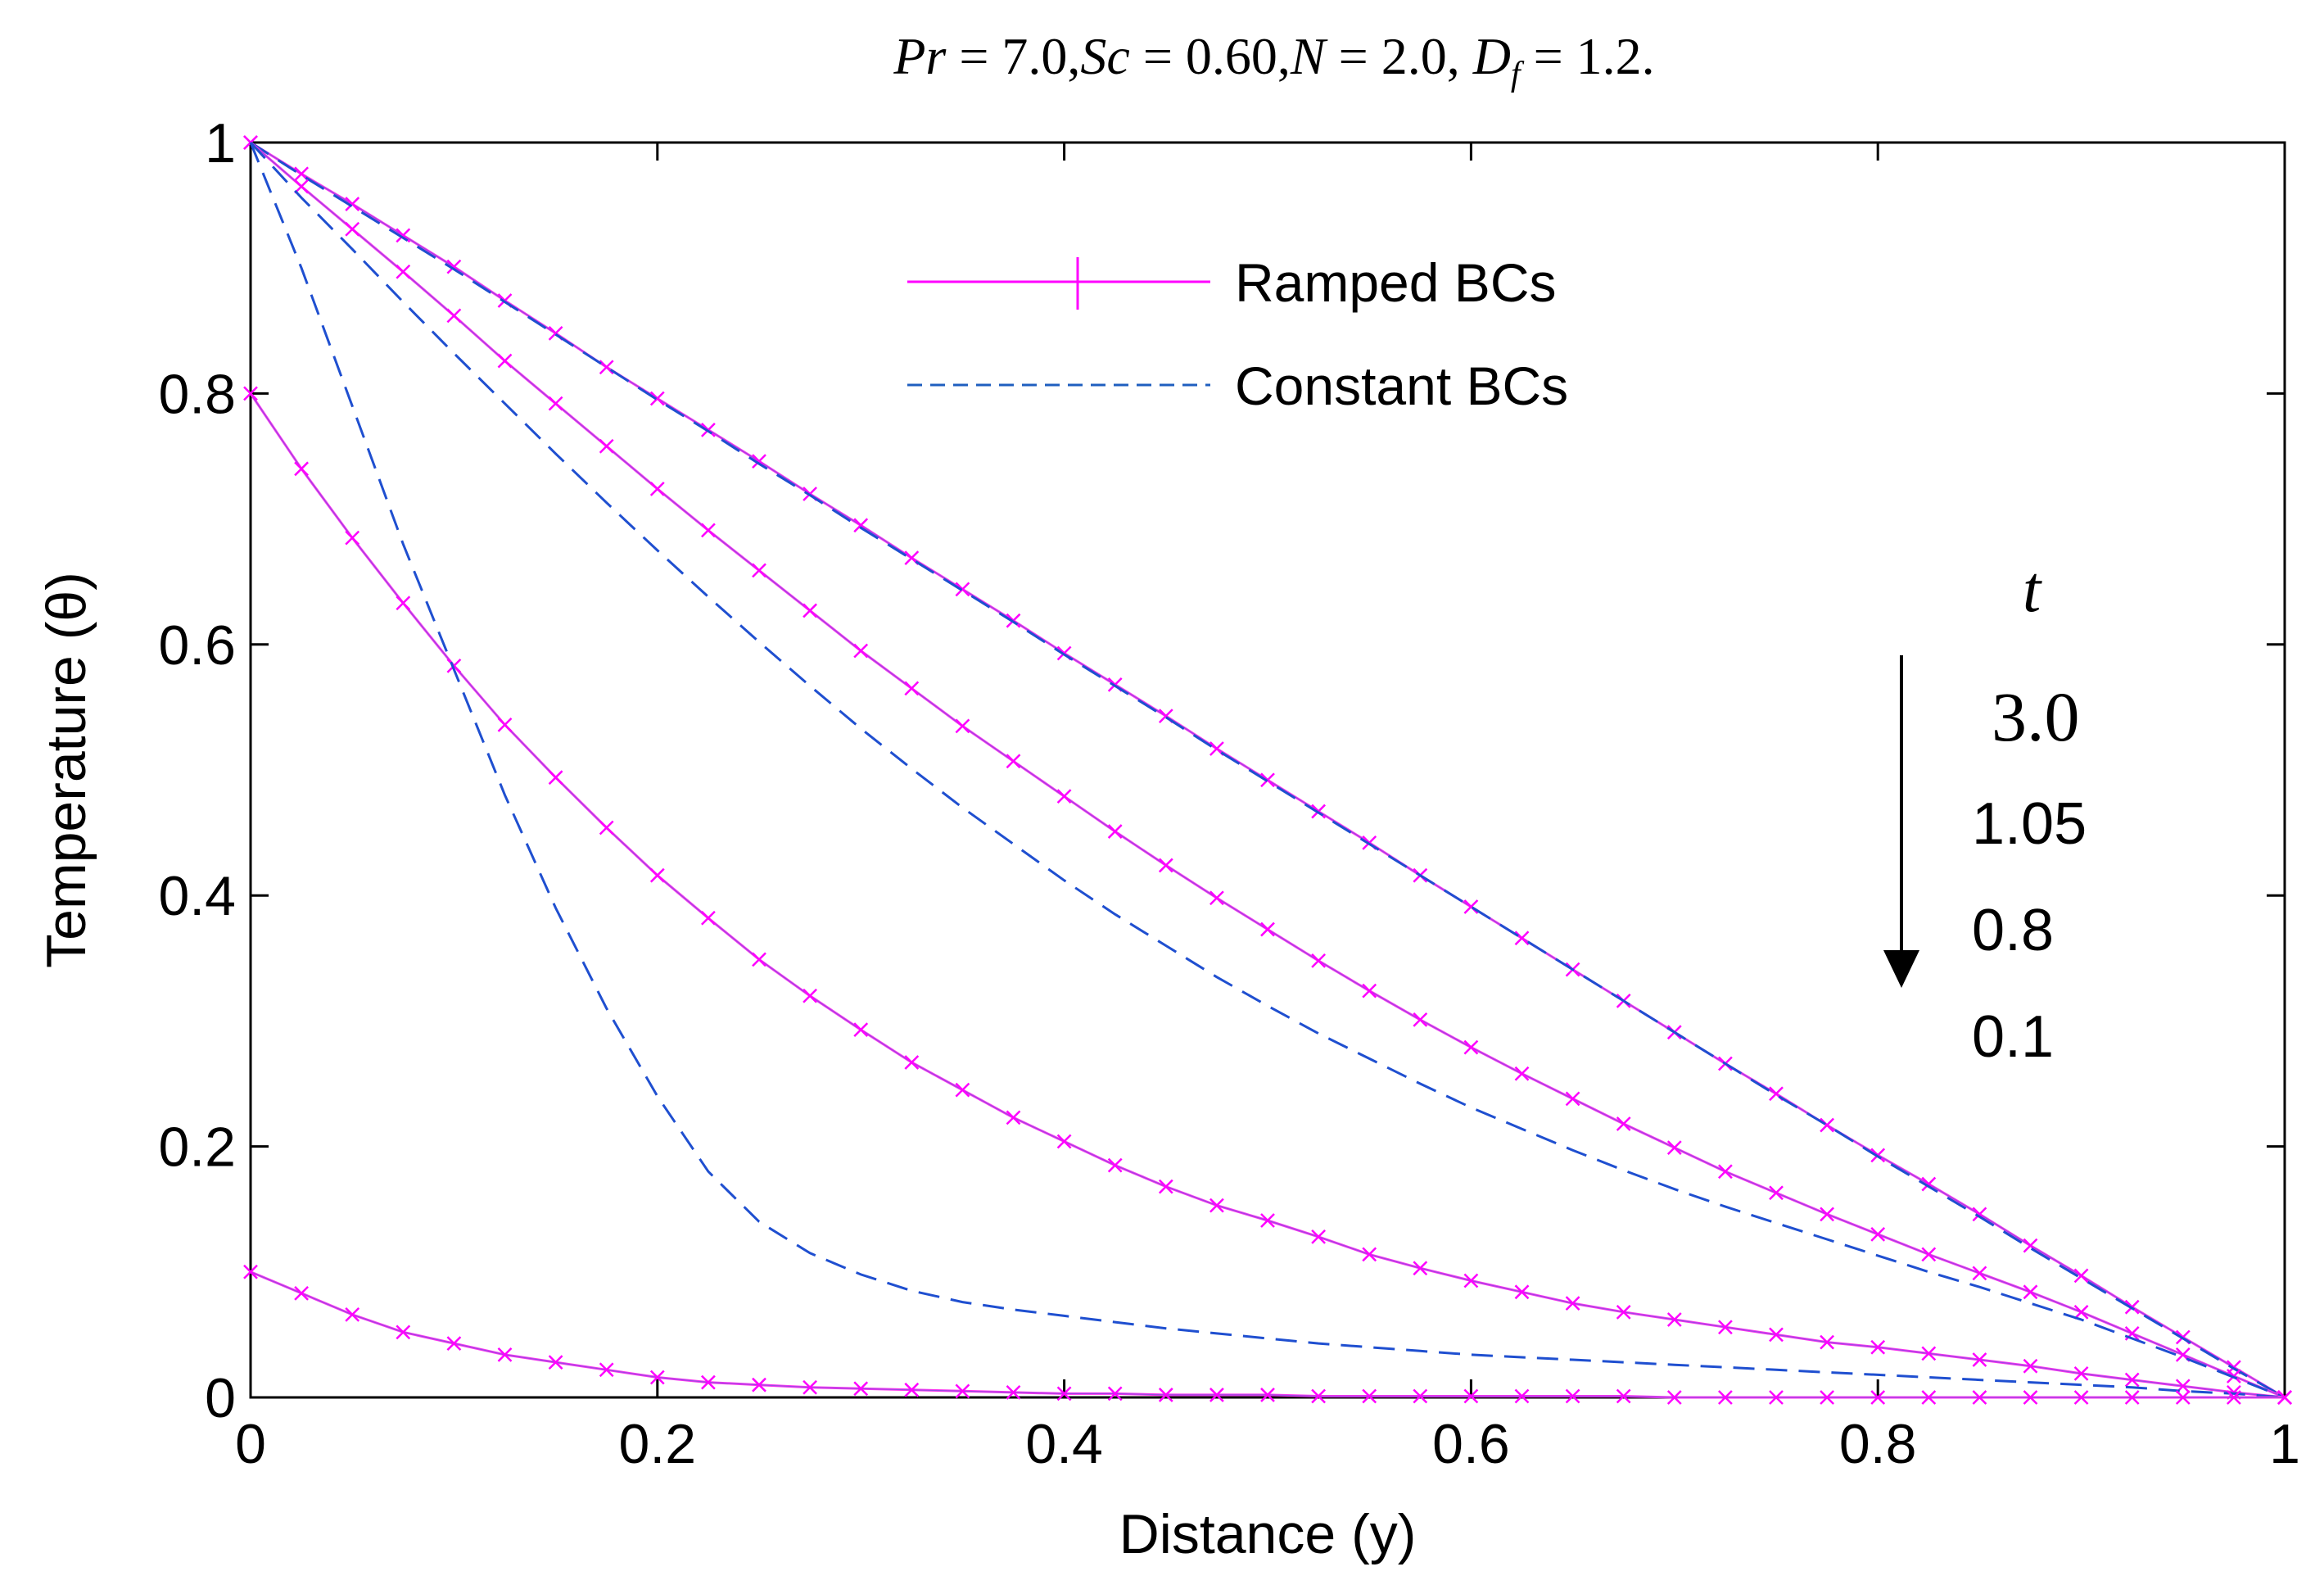 Image resolution: width=2324 pixels, height=1594 pixels. Describe the element at coordinates (197, 1147) in the screenshot. I see `y-tick-label: 0.2` at that location.